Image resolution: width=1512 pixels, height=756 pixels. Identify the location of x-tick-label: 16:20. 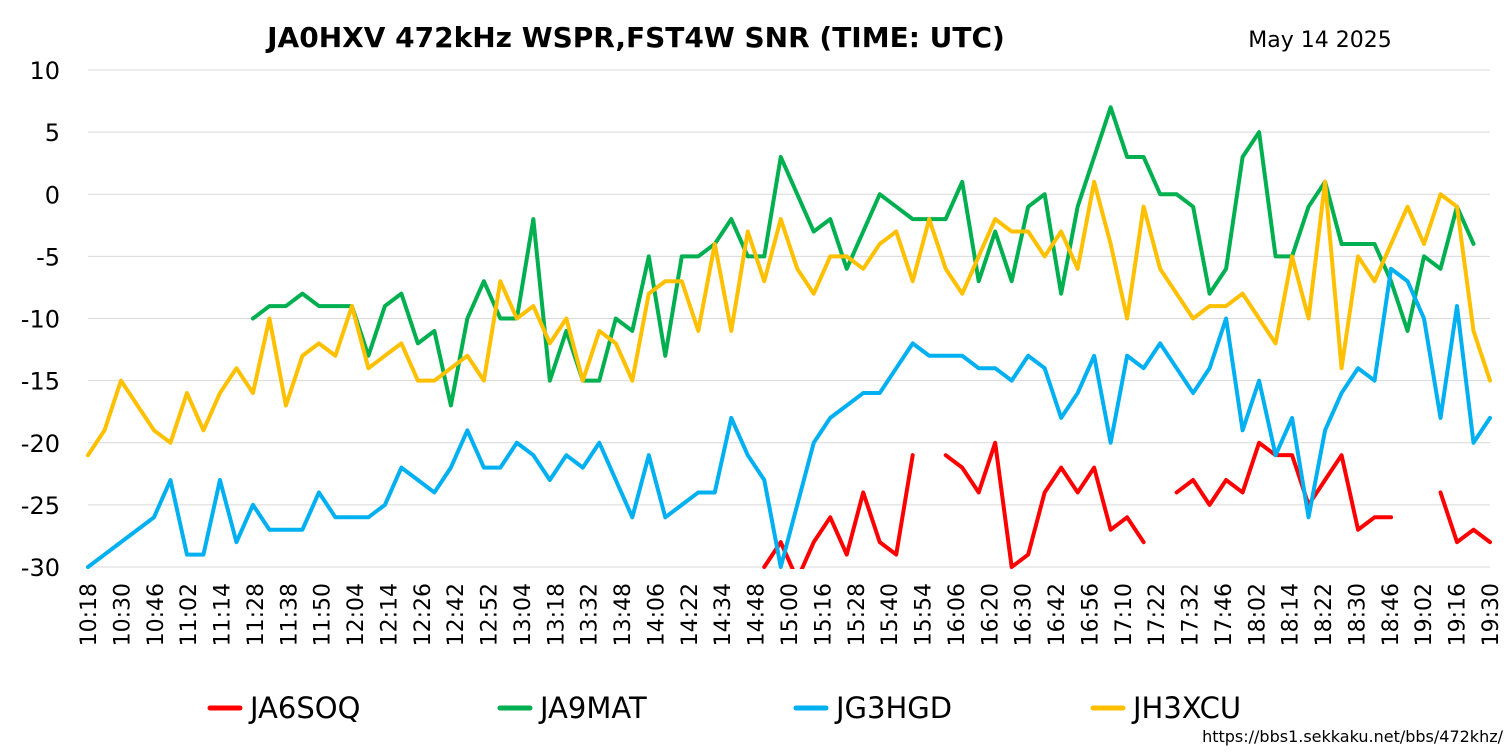
(990, 614).